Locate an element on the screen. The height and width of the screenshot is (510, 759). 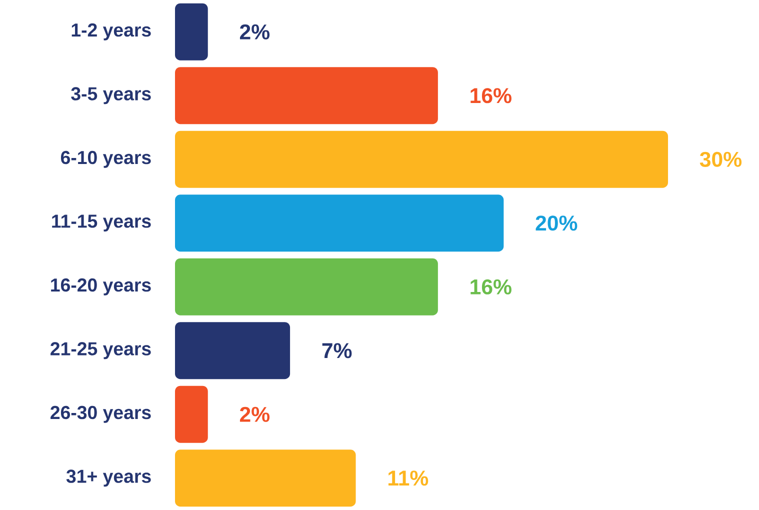
y-tick-label: 3-5 years is located at coordinates (111, 95).